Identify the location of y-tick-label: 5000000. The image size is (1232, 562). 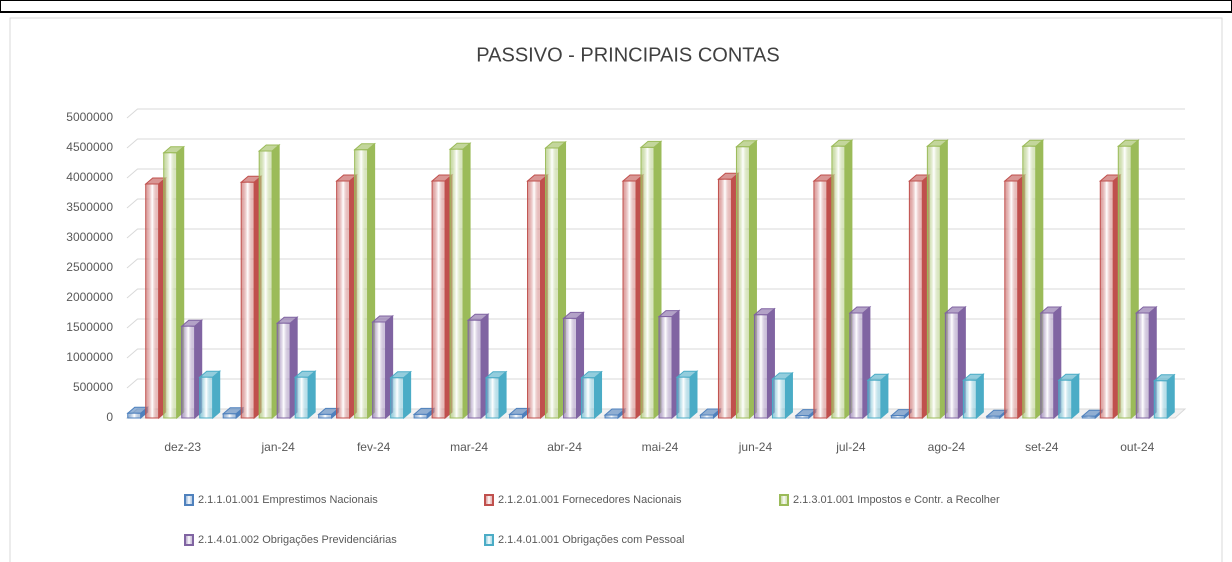
(89, 117).